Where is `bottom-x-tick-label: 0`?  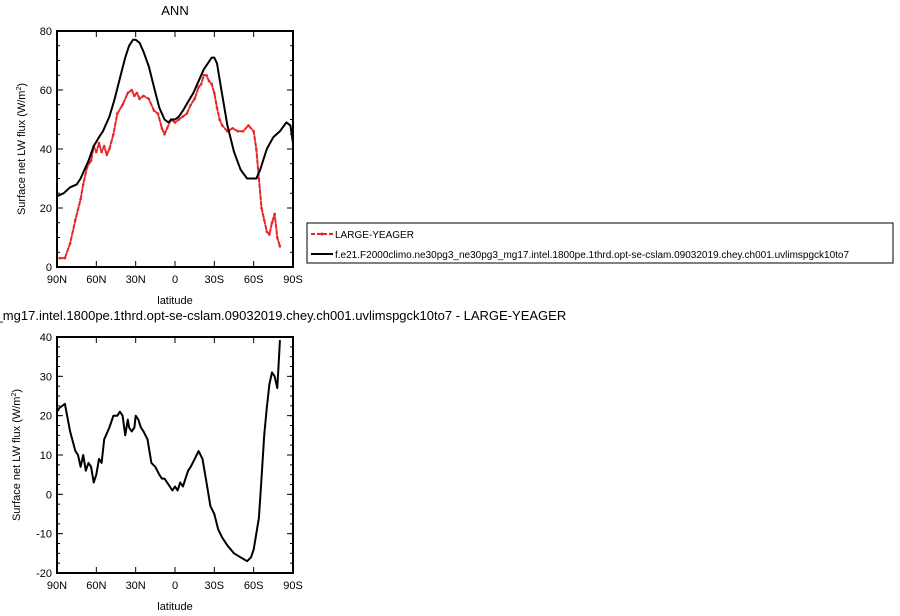
bottom-x-tick-label: 0 is located at coordinates (175, 586).